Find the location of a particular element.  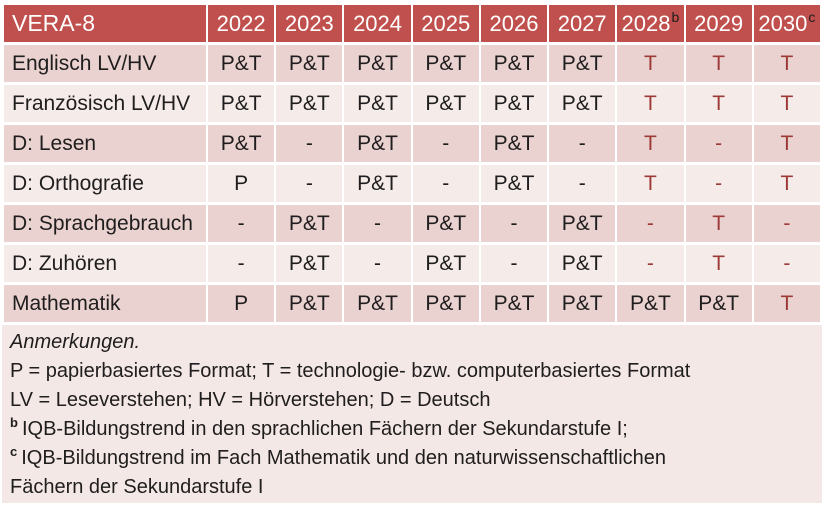

year-label: 2025 is located at coordinates (446, 23).